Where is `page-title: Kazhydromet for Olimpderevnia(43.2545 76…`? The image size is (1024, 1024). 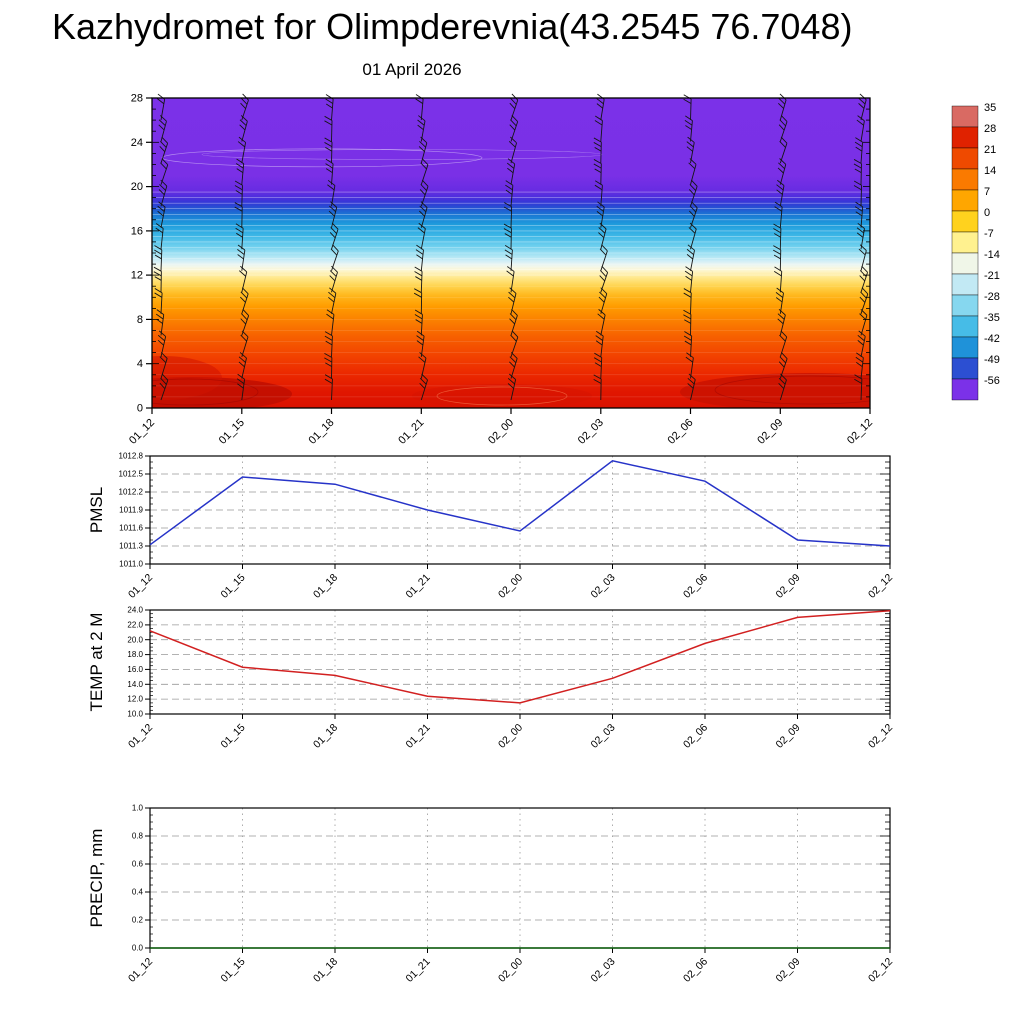 page-title: Kazhydromet for Olimpderevnia(43.2545 76… is located at coordinates (452, 26).